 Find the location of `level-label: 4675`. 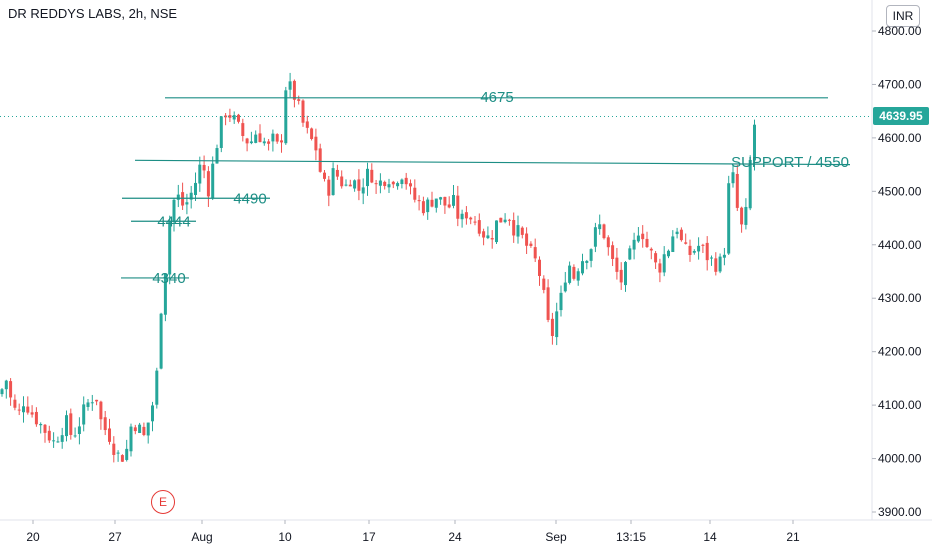

level-label: 4675 is located at coordinates (496, 97).